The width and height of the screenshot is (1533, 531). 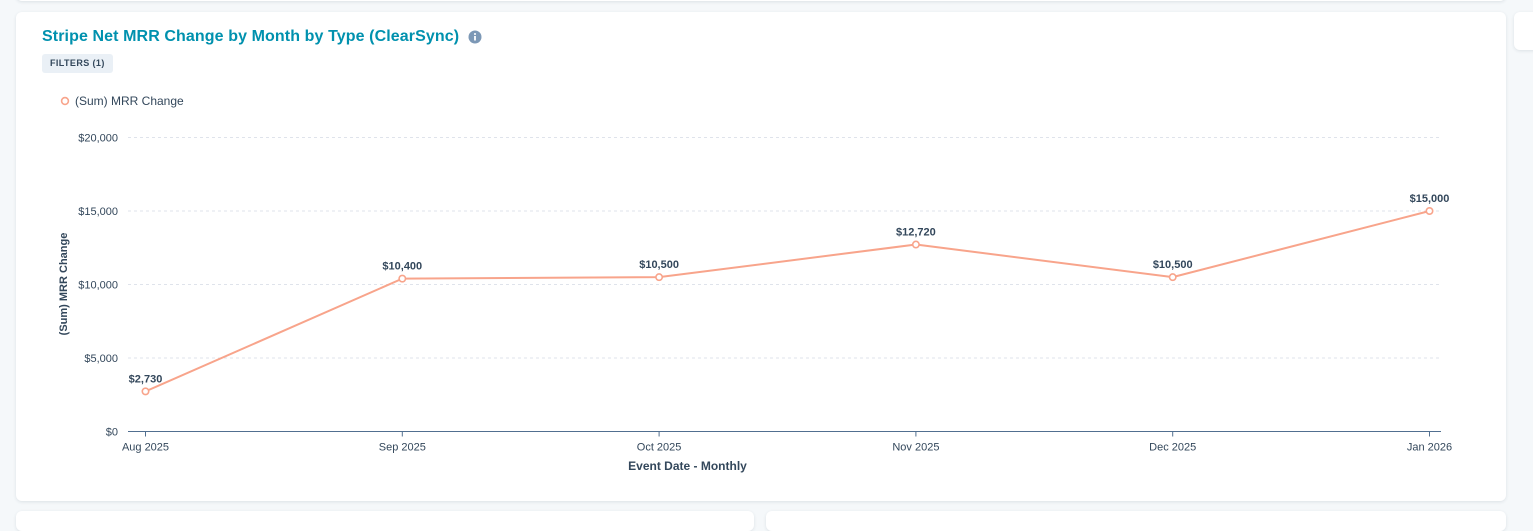 I want to click on data-label: $2,730, so click(x=146, y=379).